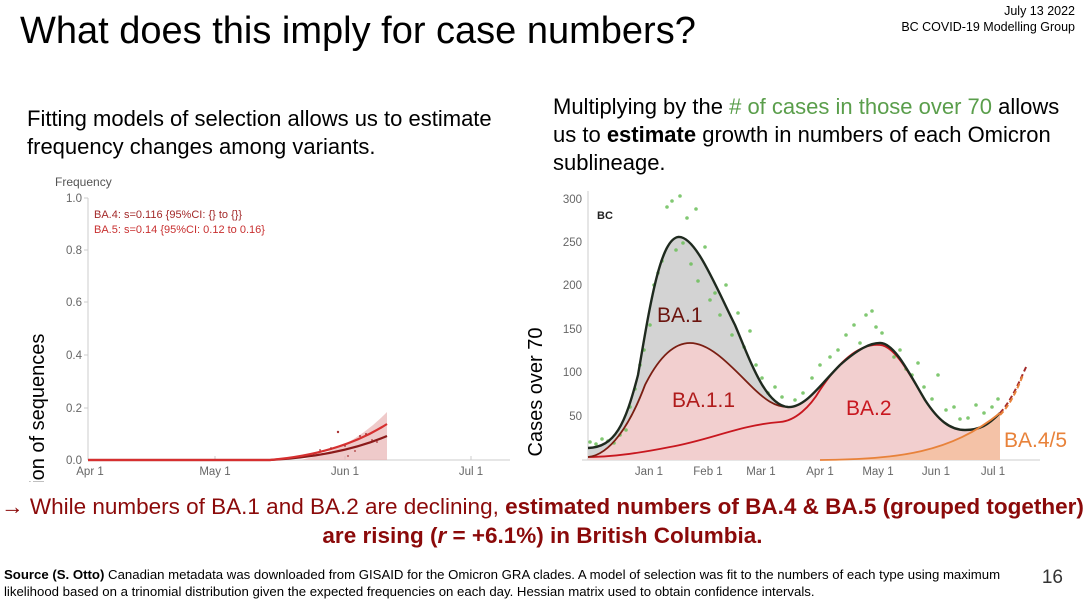 The height and width of the screenshot is (607, 1085). What do you see at coordinates (54, 574) in the screenshot?
I see `source-label: Source (S. Otto)` at bounding box center [54, 574].